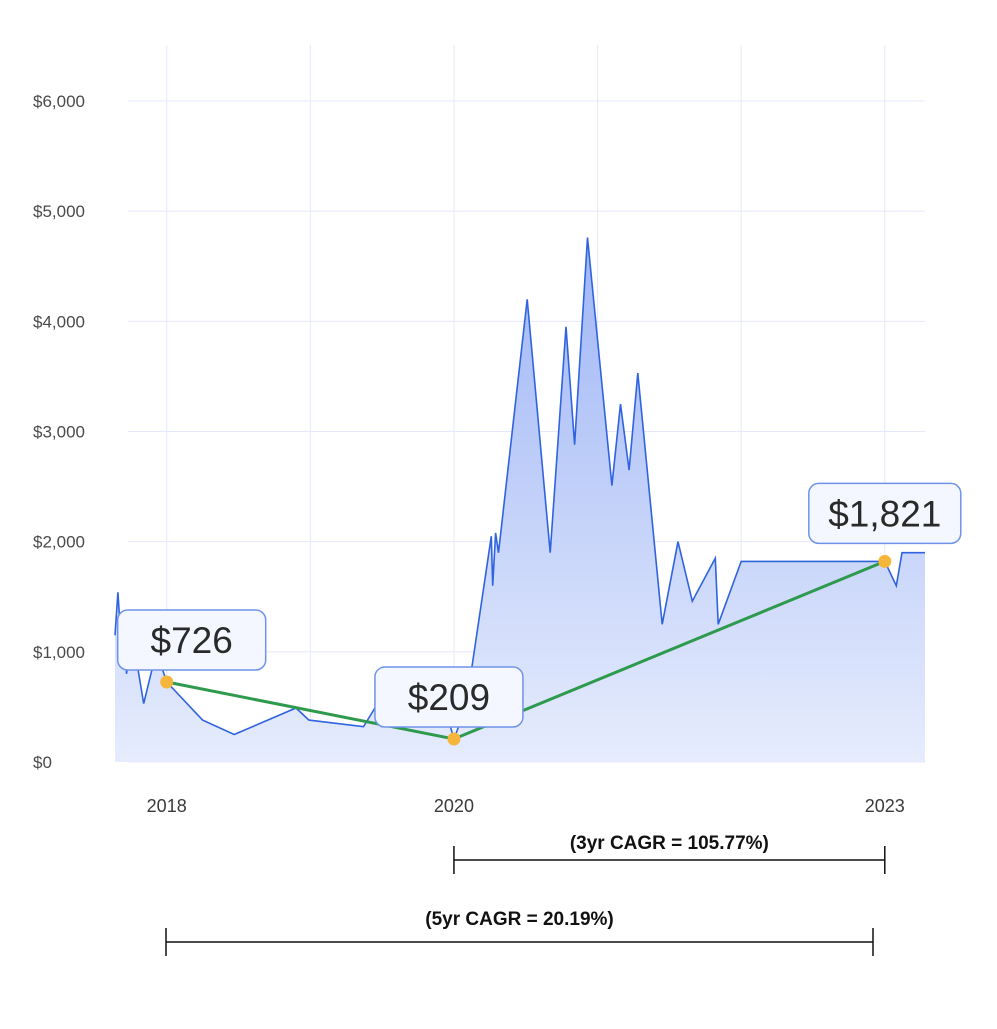 The height and width of the screenshot is (1029, 997). Describe the element at coordinates (59, 321) in the screenshot. I see `y-tick-label: $4,000` at that location.